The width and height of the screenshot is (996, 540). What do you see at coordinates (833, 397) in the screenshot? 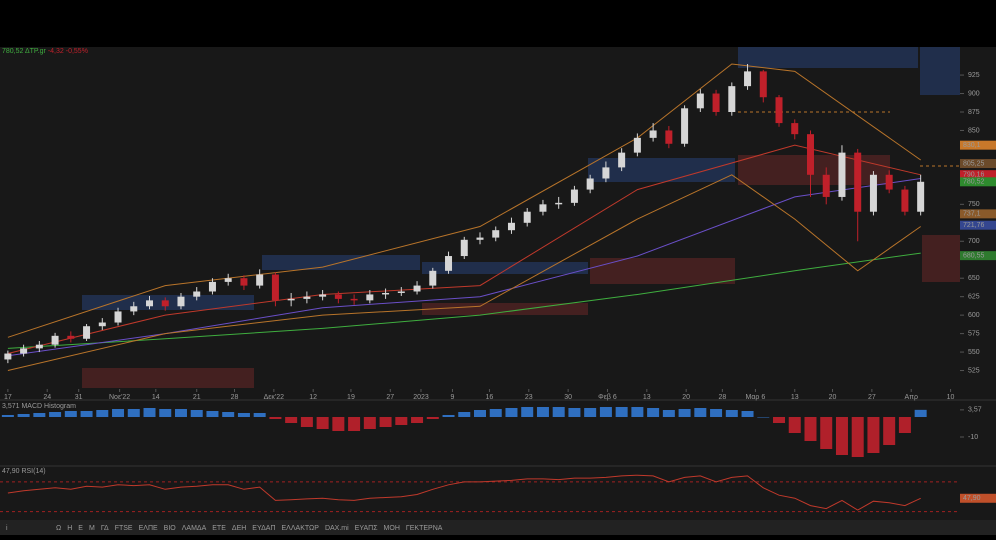
I see `x-tick-label: 20` at bounding box center [833, 397].